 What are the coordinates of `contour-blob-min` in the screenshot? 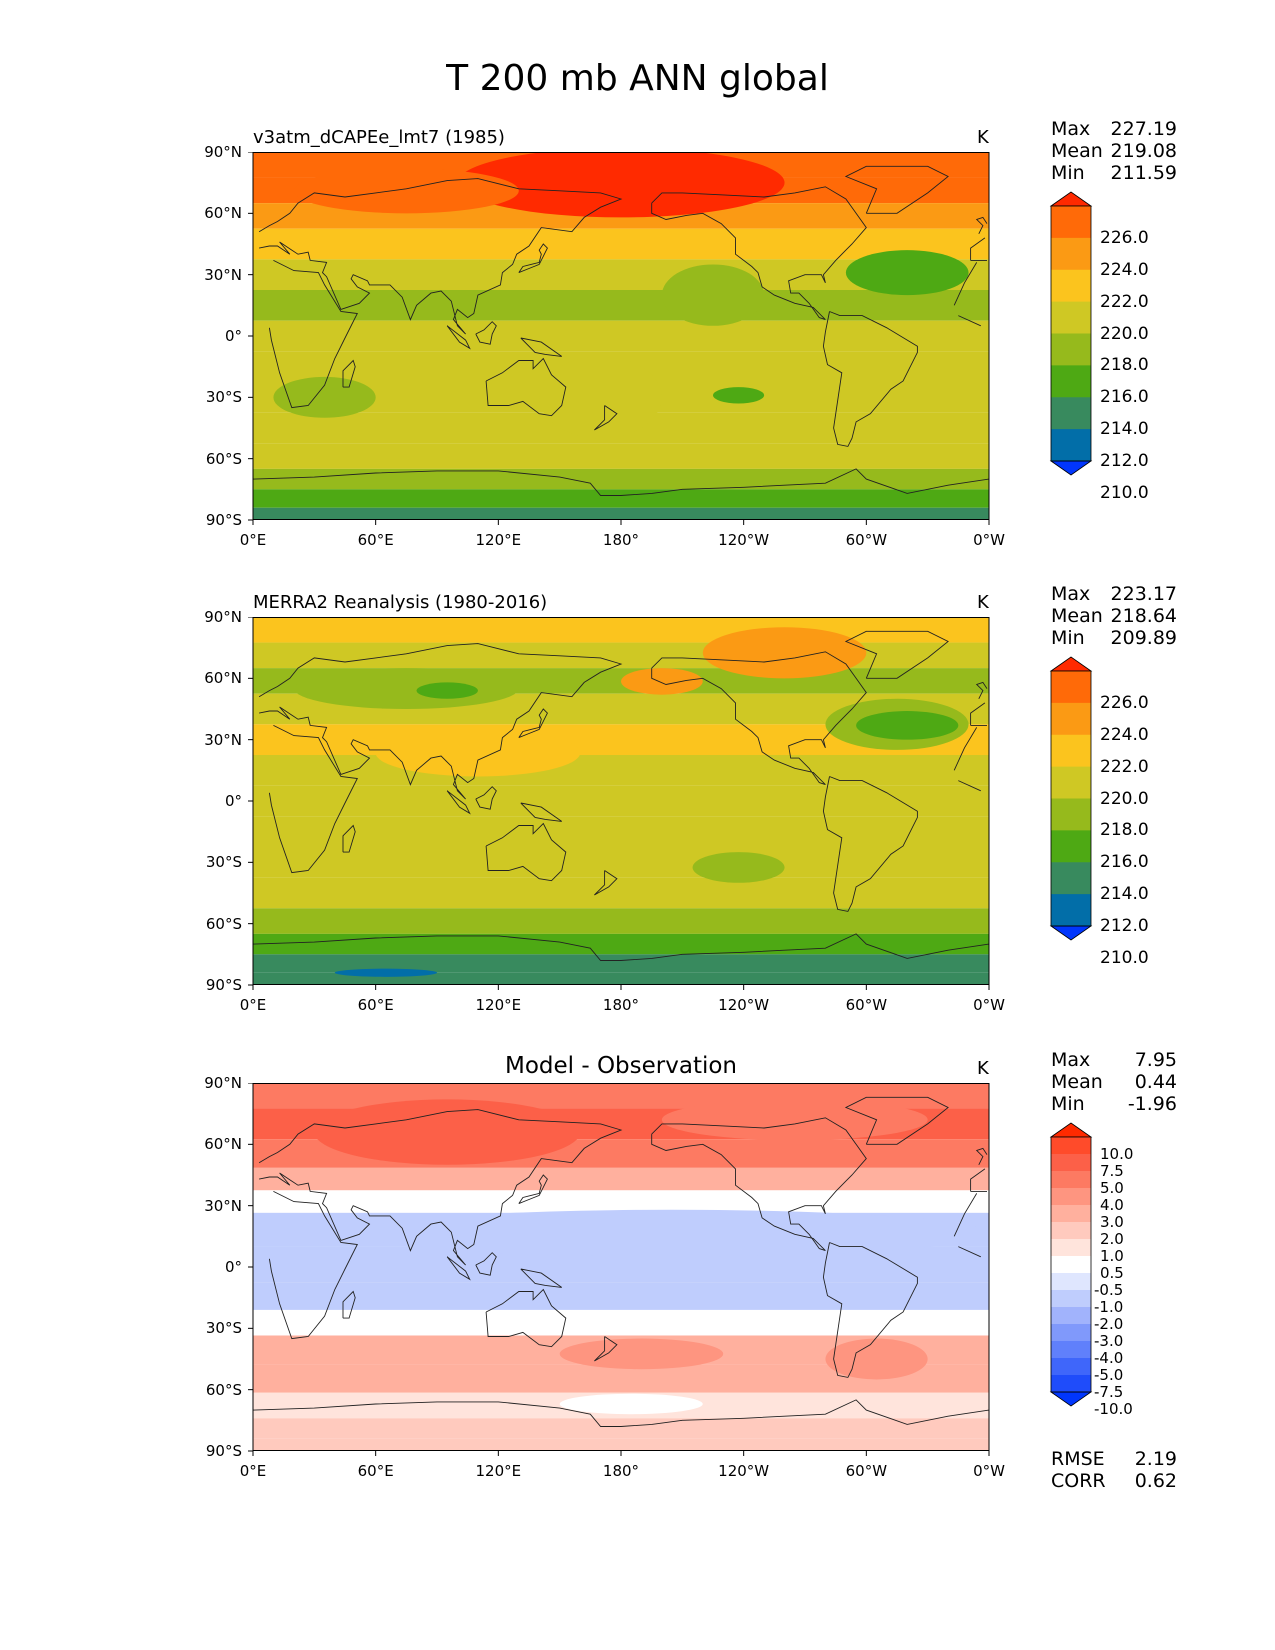 It's located at (385, 972).